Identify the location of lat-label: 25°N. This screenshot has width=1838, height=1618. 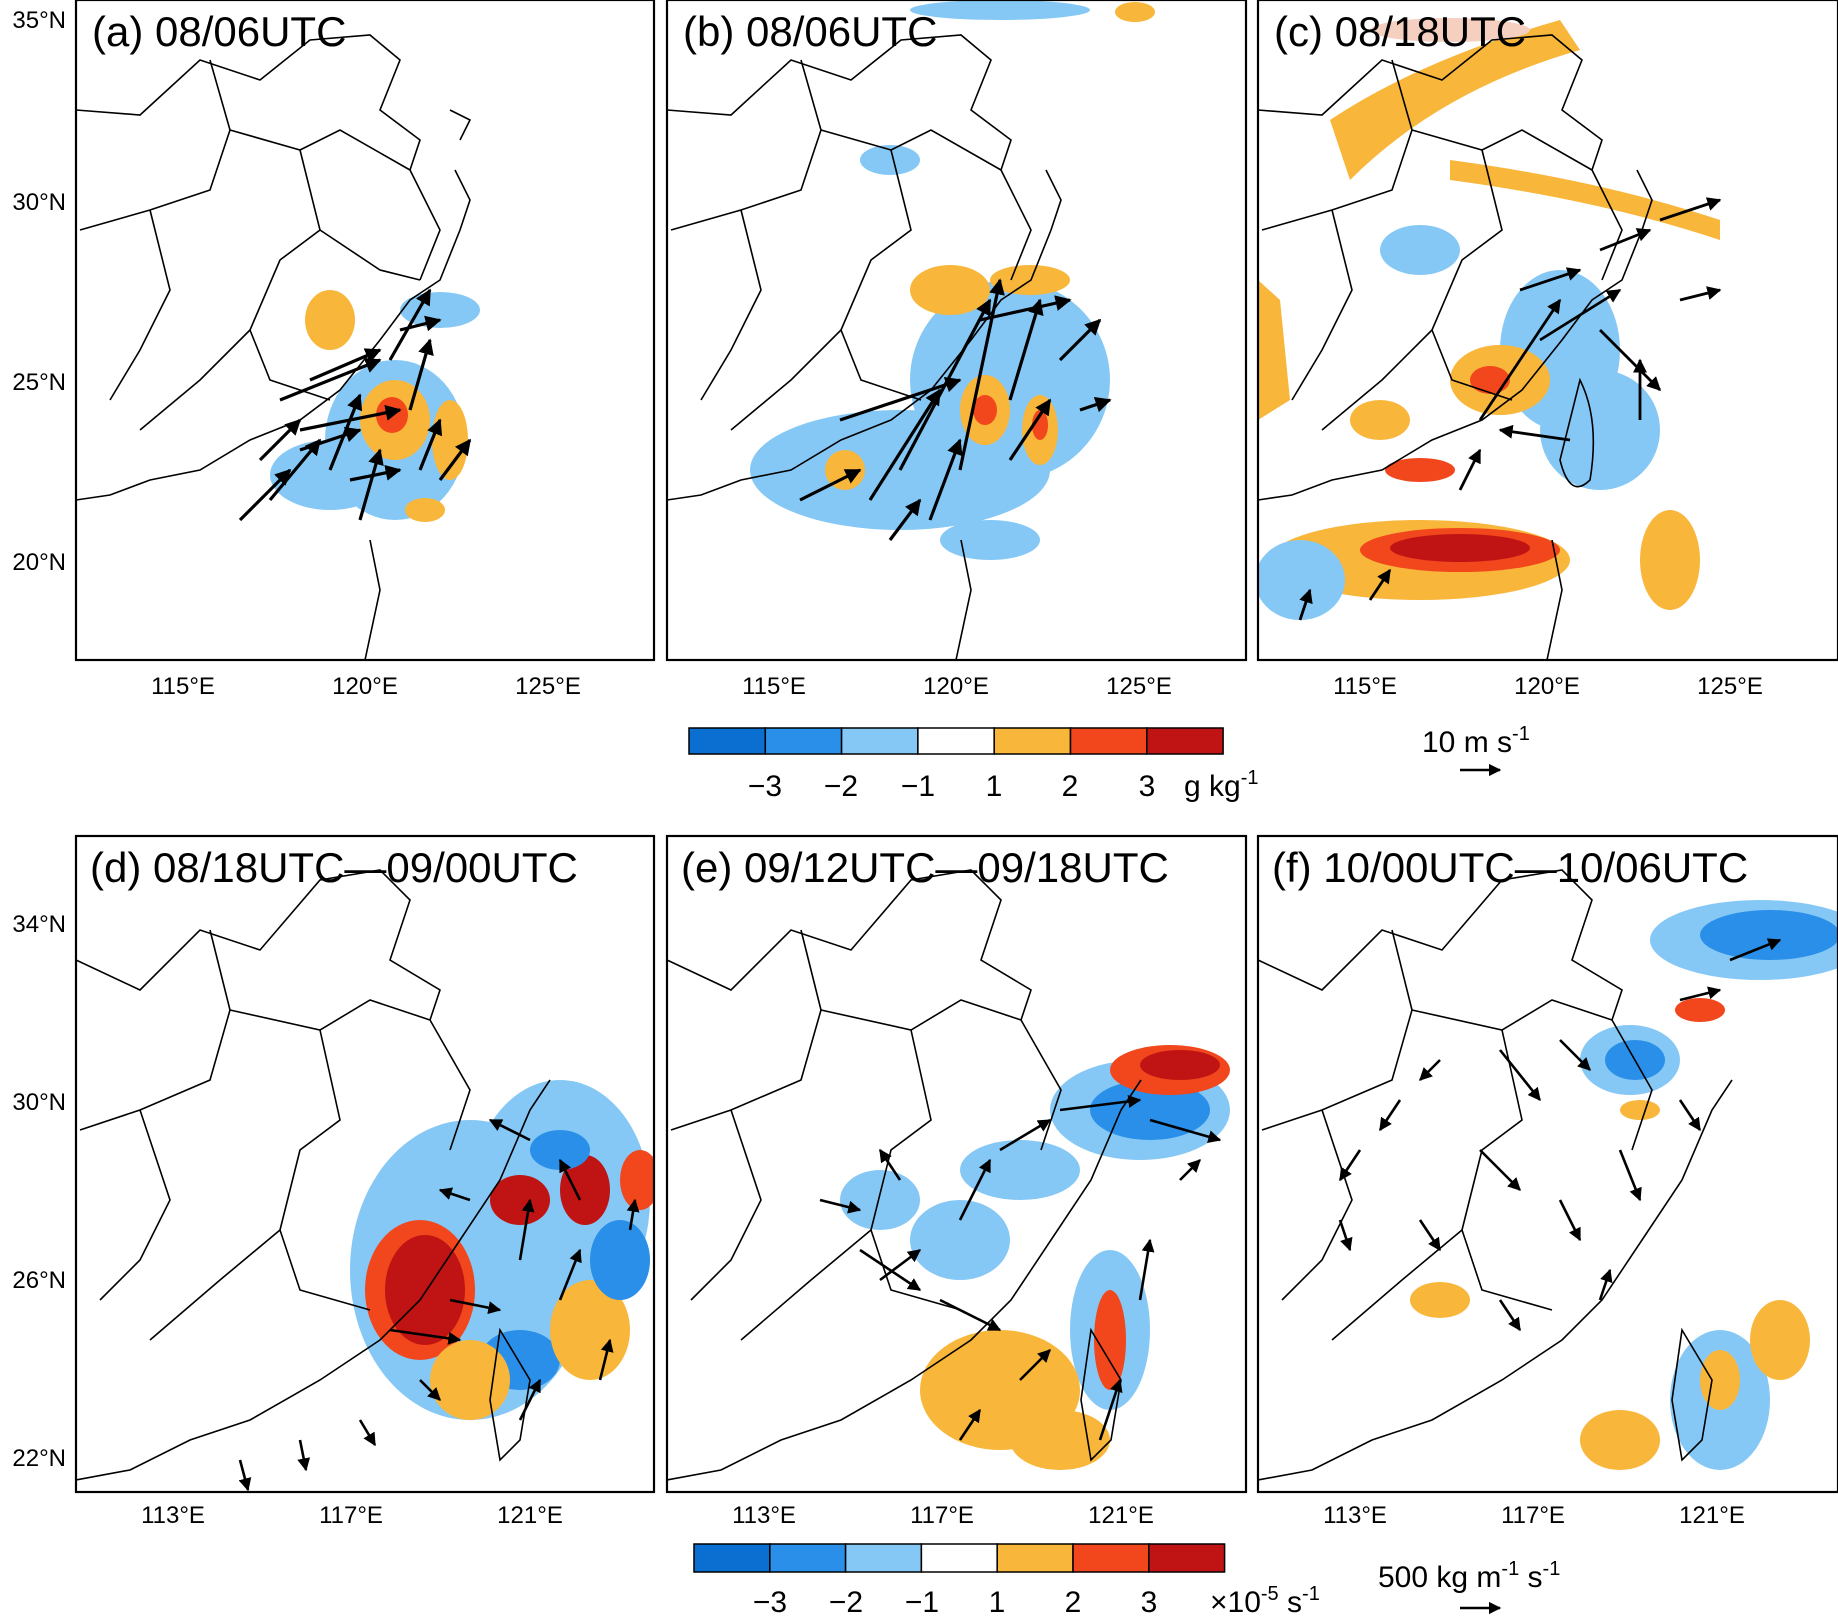
(39, 382).